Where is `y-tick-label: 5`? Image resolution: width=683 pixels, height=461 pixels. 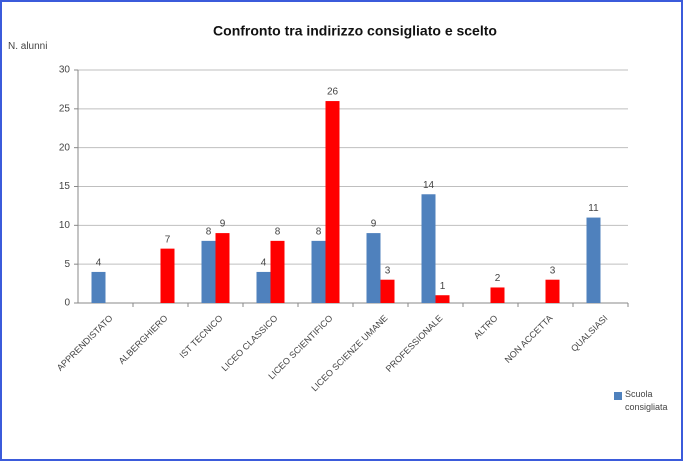 y-tick-label: 5 is located at coordinates (67, 264).